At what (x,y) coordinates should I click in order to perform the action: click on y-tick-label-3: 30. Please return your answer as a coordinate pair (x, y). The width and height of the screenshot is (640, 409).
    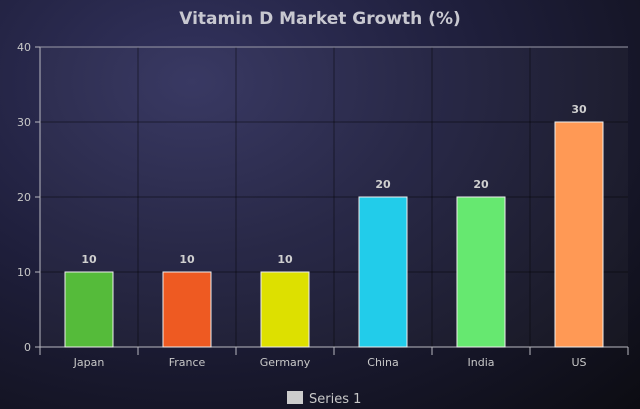
    Looking at the image, I should click on (24, 122).